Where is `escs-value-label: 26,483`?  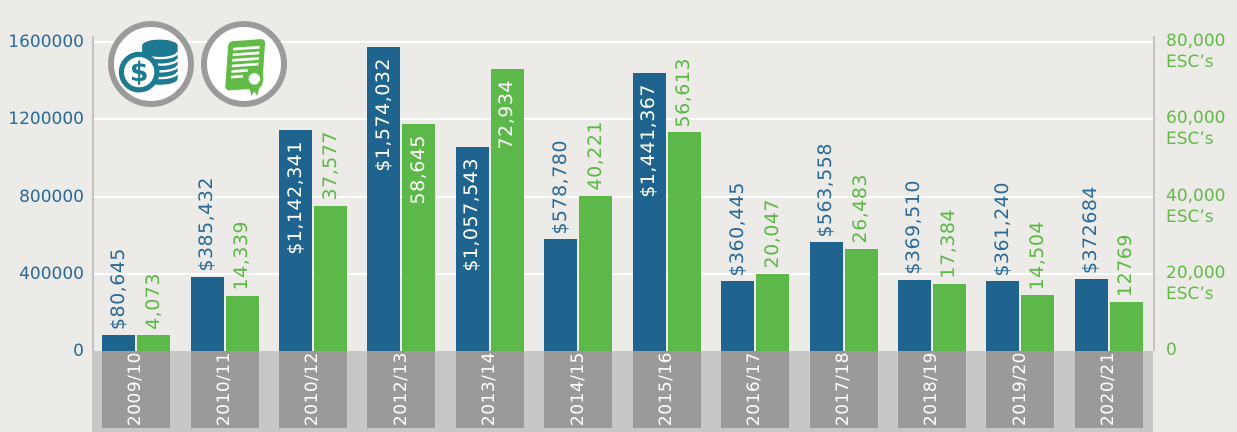
escs-value-label: 26,483 is located at coordinates (860, 209).